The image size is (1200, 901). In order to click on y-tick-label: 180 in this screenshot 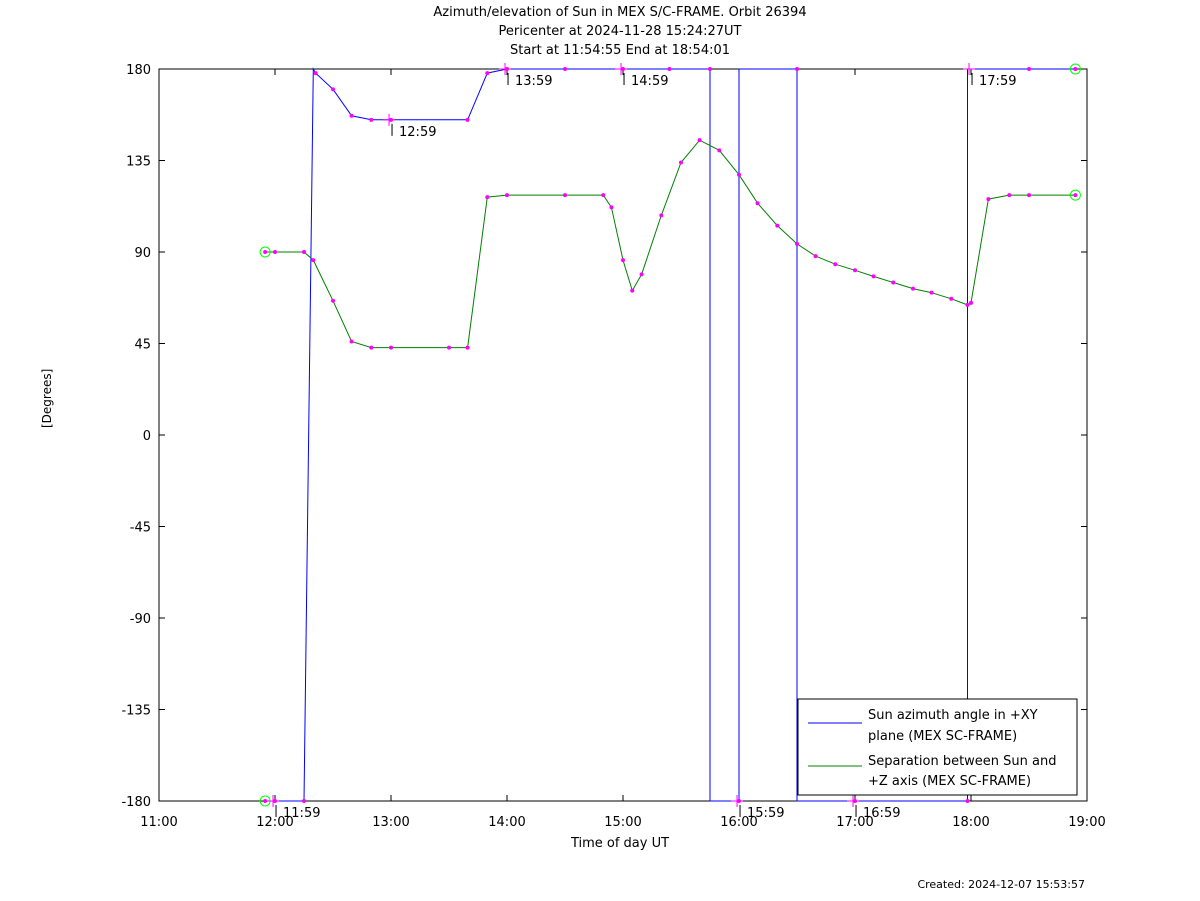, I will do `click(138, 70)`.